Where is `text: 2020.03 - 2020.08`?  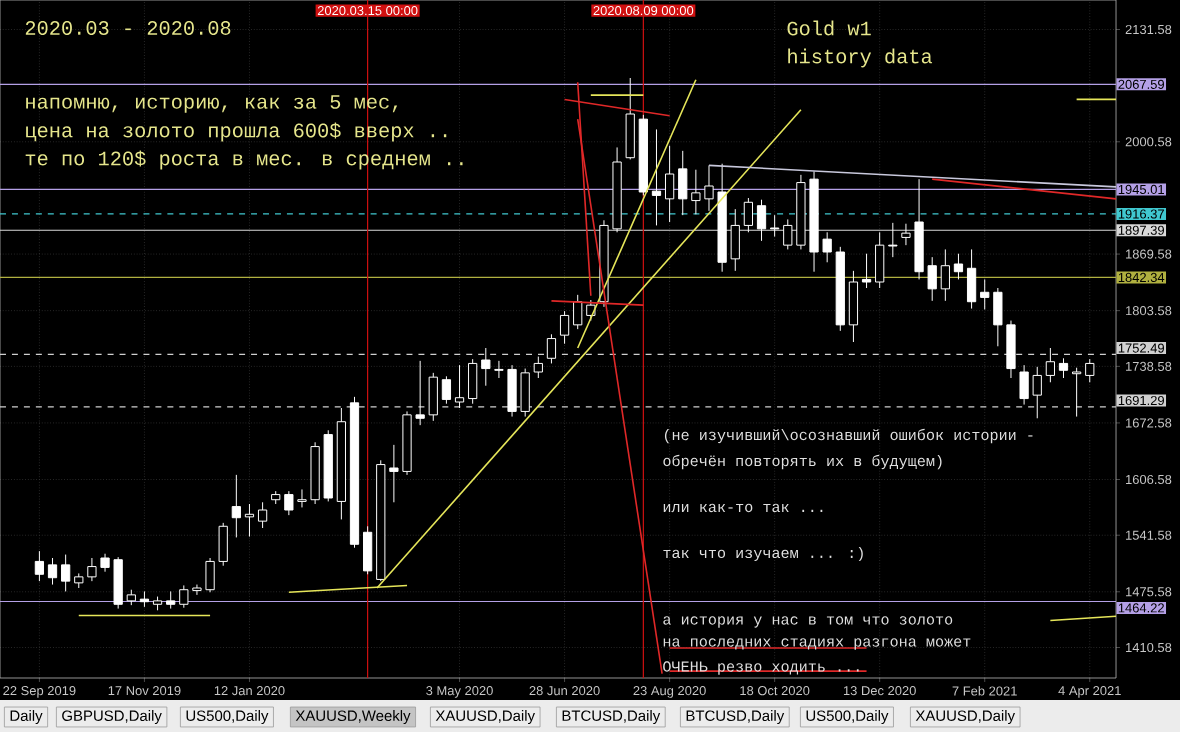 text: 2020.03 - 2020.08 is located at coordinates (128, 28).